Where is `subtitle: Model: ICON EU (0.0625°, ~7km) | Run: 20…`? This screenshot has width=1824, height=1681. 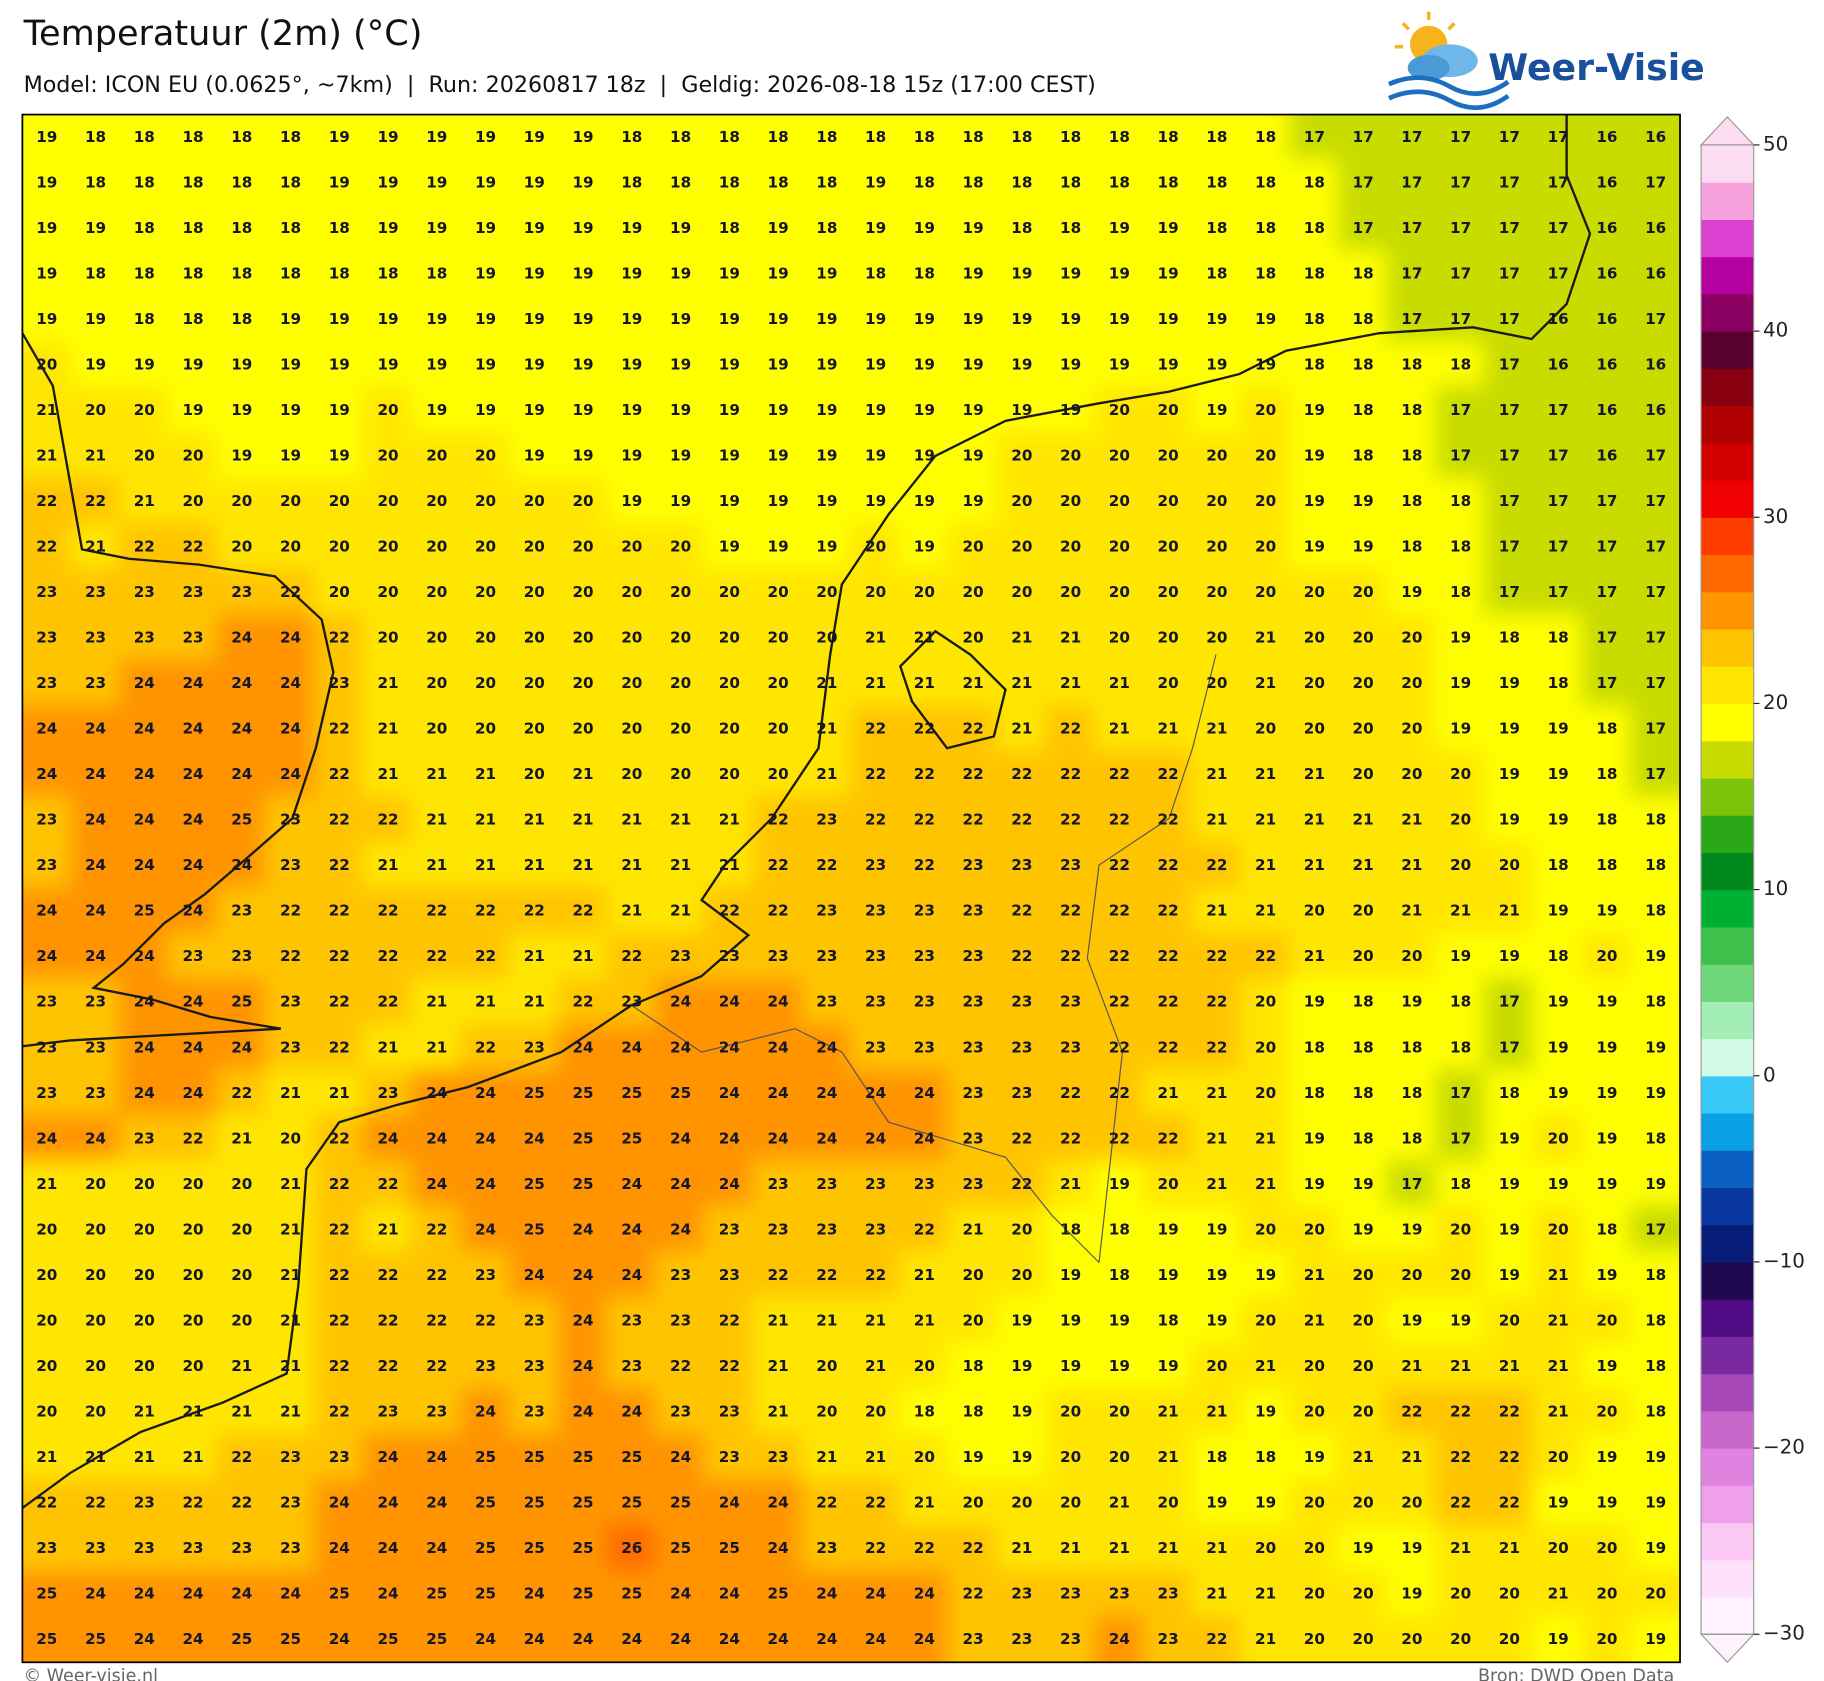 subtitle: Model: ICON EU (0.0625°, ~7km) | Run: 20… is located at coordinates (560, 85).